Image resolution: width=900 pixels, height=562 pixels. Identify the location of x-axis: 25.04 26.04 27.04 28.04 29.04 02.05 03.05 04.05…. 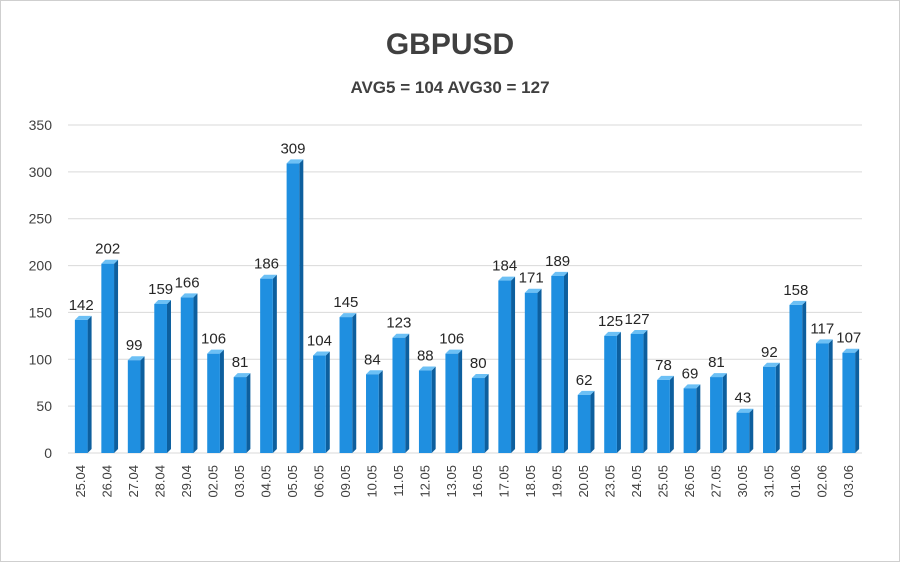
(464, 481).